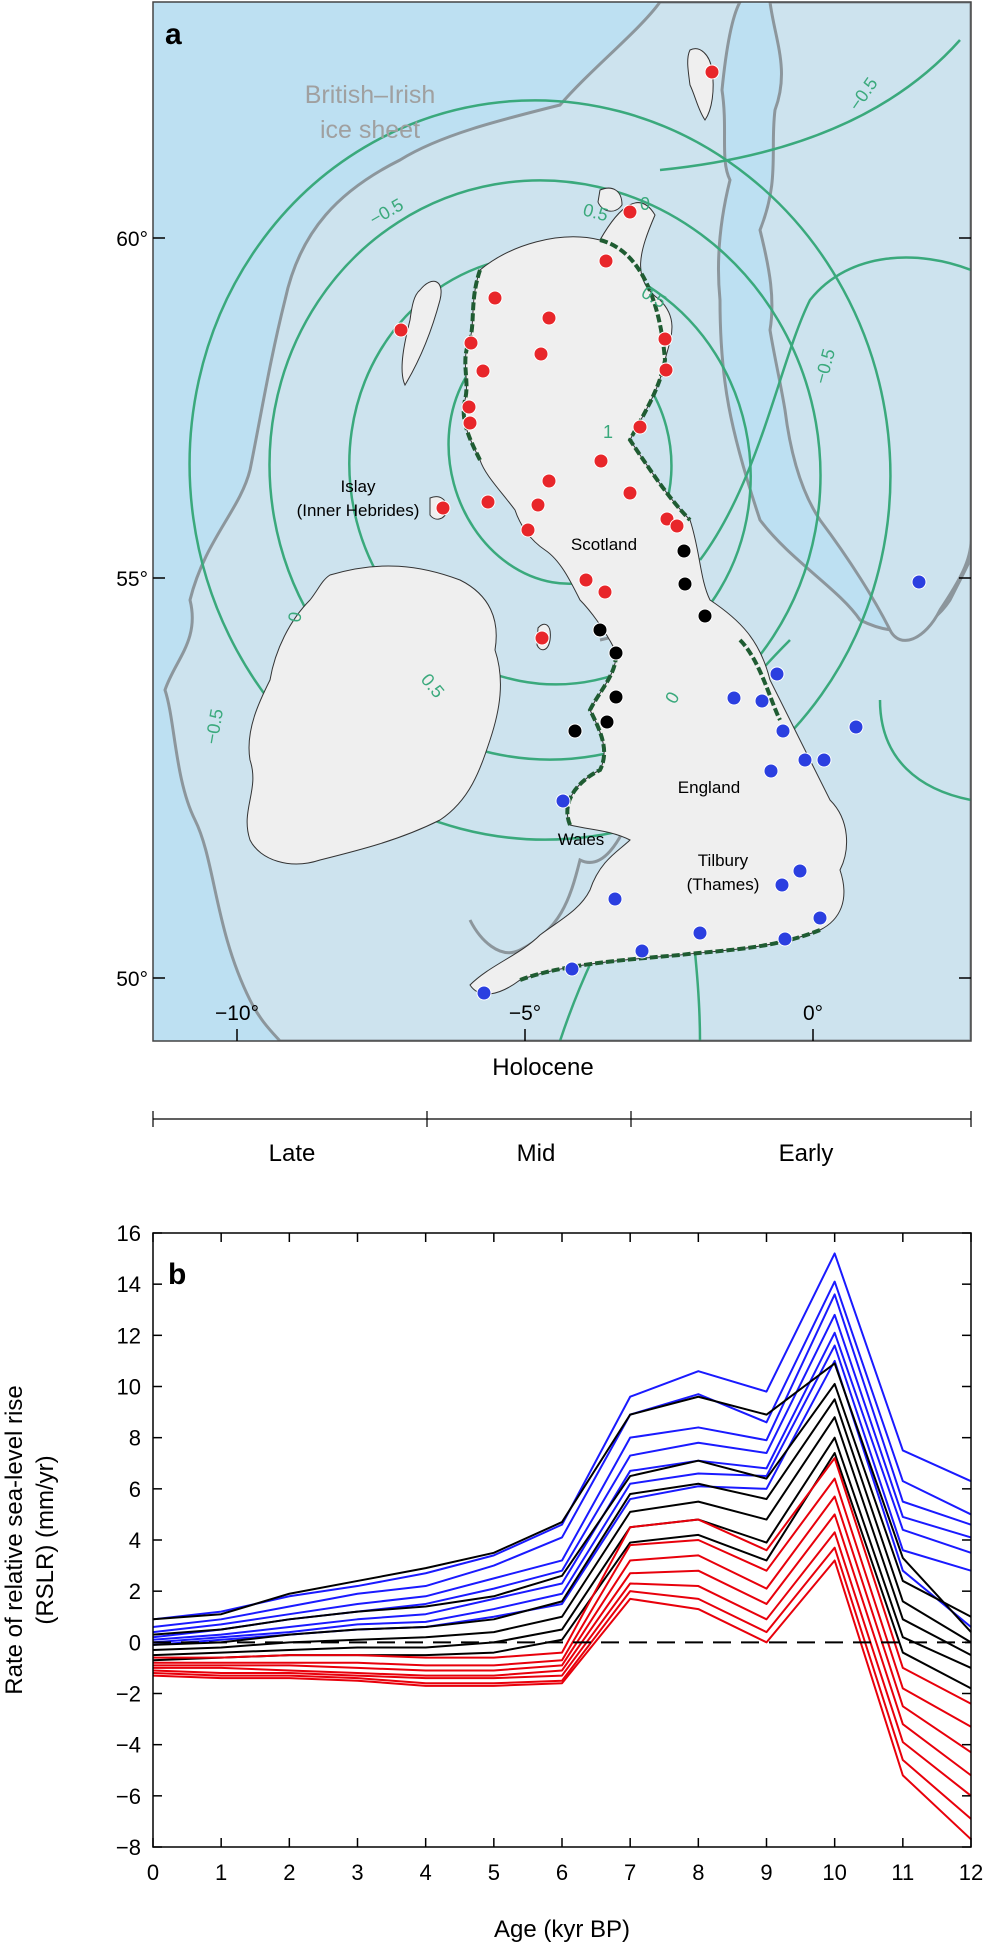 This screenshot has width=987, height=1947. What do you see at coordinates (556, 355) in the screenshot?
I see `red-sites` at bounding box center [556, 355].